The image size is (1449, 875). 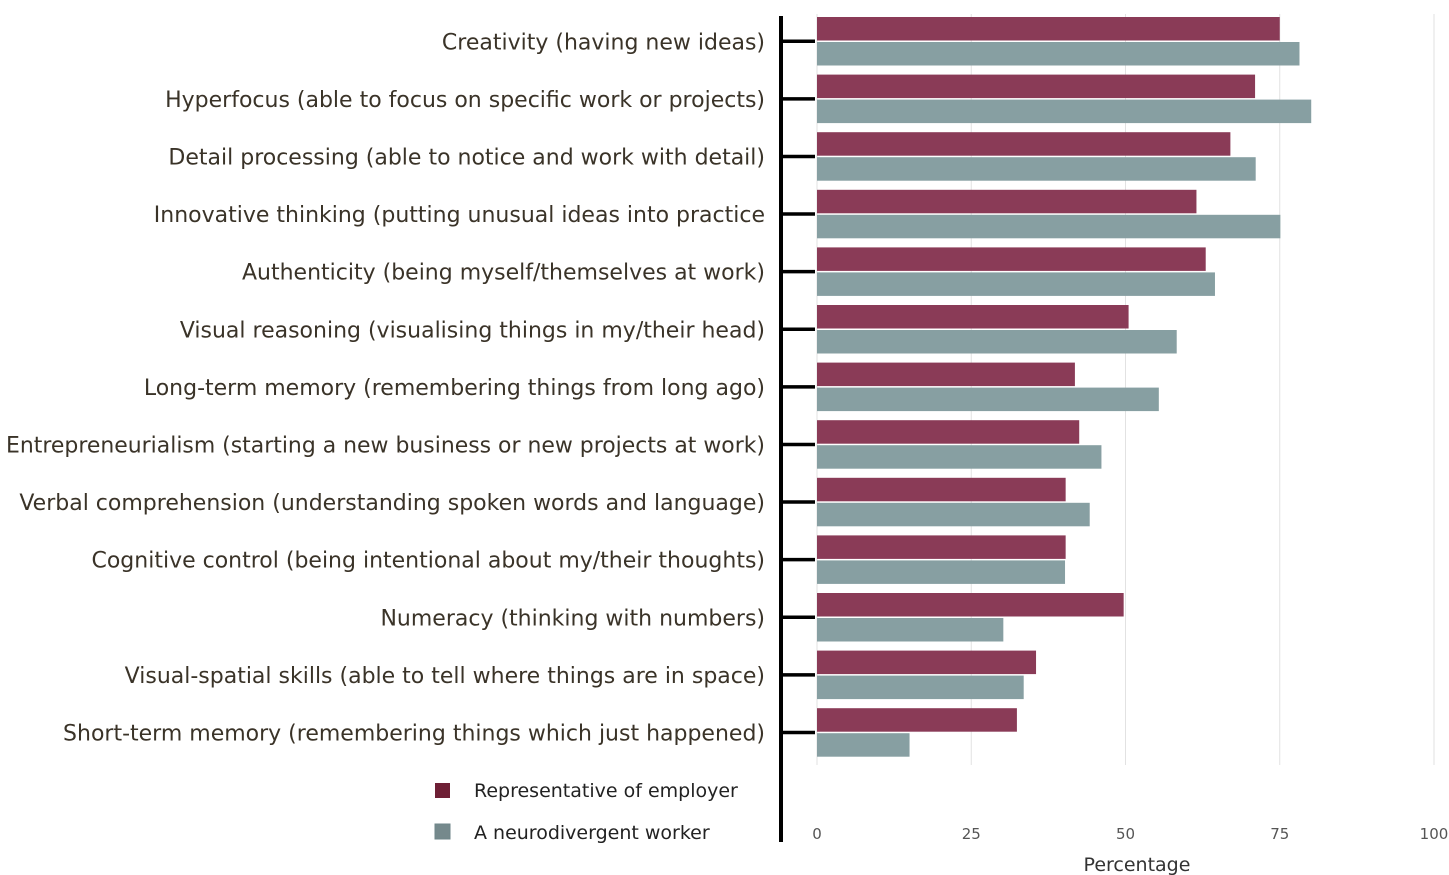 I want to click on bar-neurodivergent-verbal-comprehension-understanding-spoke, so click(x=953, y=514).